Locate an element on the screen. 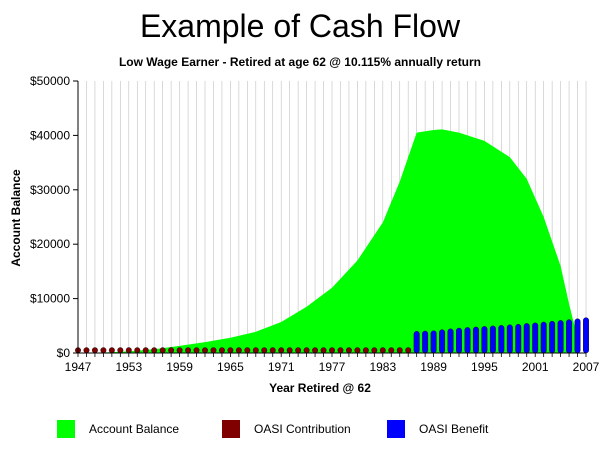 This screenshot has width=600, height=450. x-axis-title: Year Retired @ 62 is located at coordinates (320, 388).